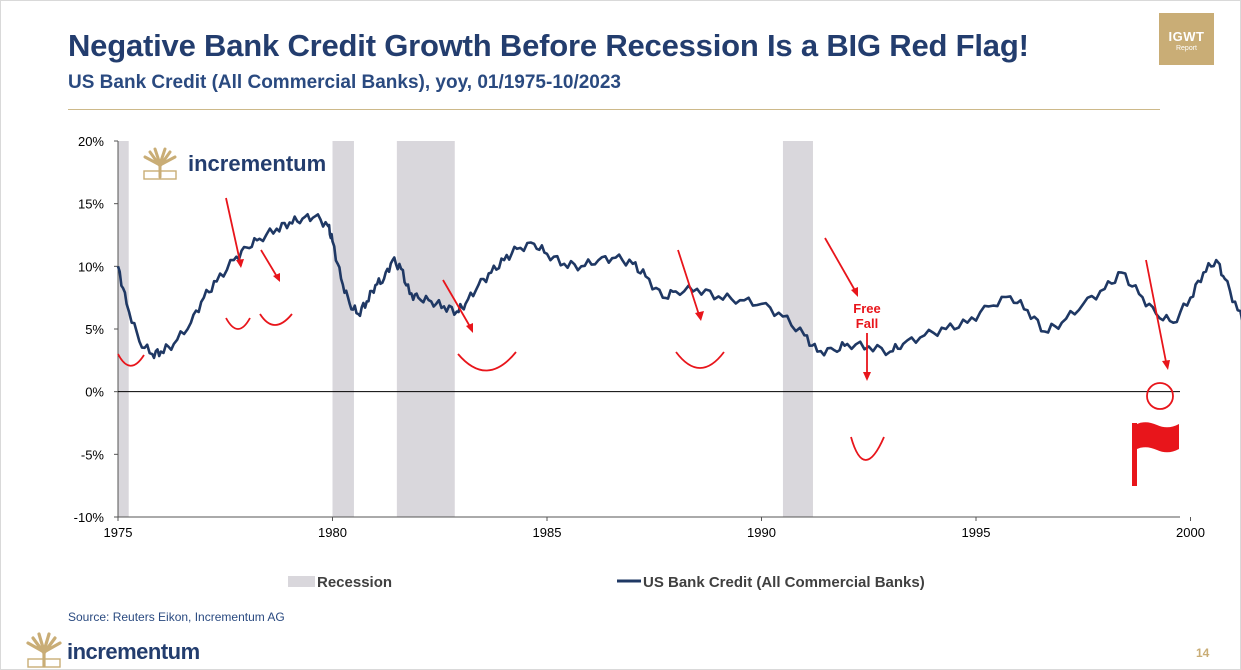 Image resolution: width=1241 pixels, height=670 pixels. What do you see at coordinates (91, 141) in the screenshot?
I see `y-tick-label: 20%` at bounding box center [91, 141].